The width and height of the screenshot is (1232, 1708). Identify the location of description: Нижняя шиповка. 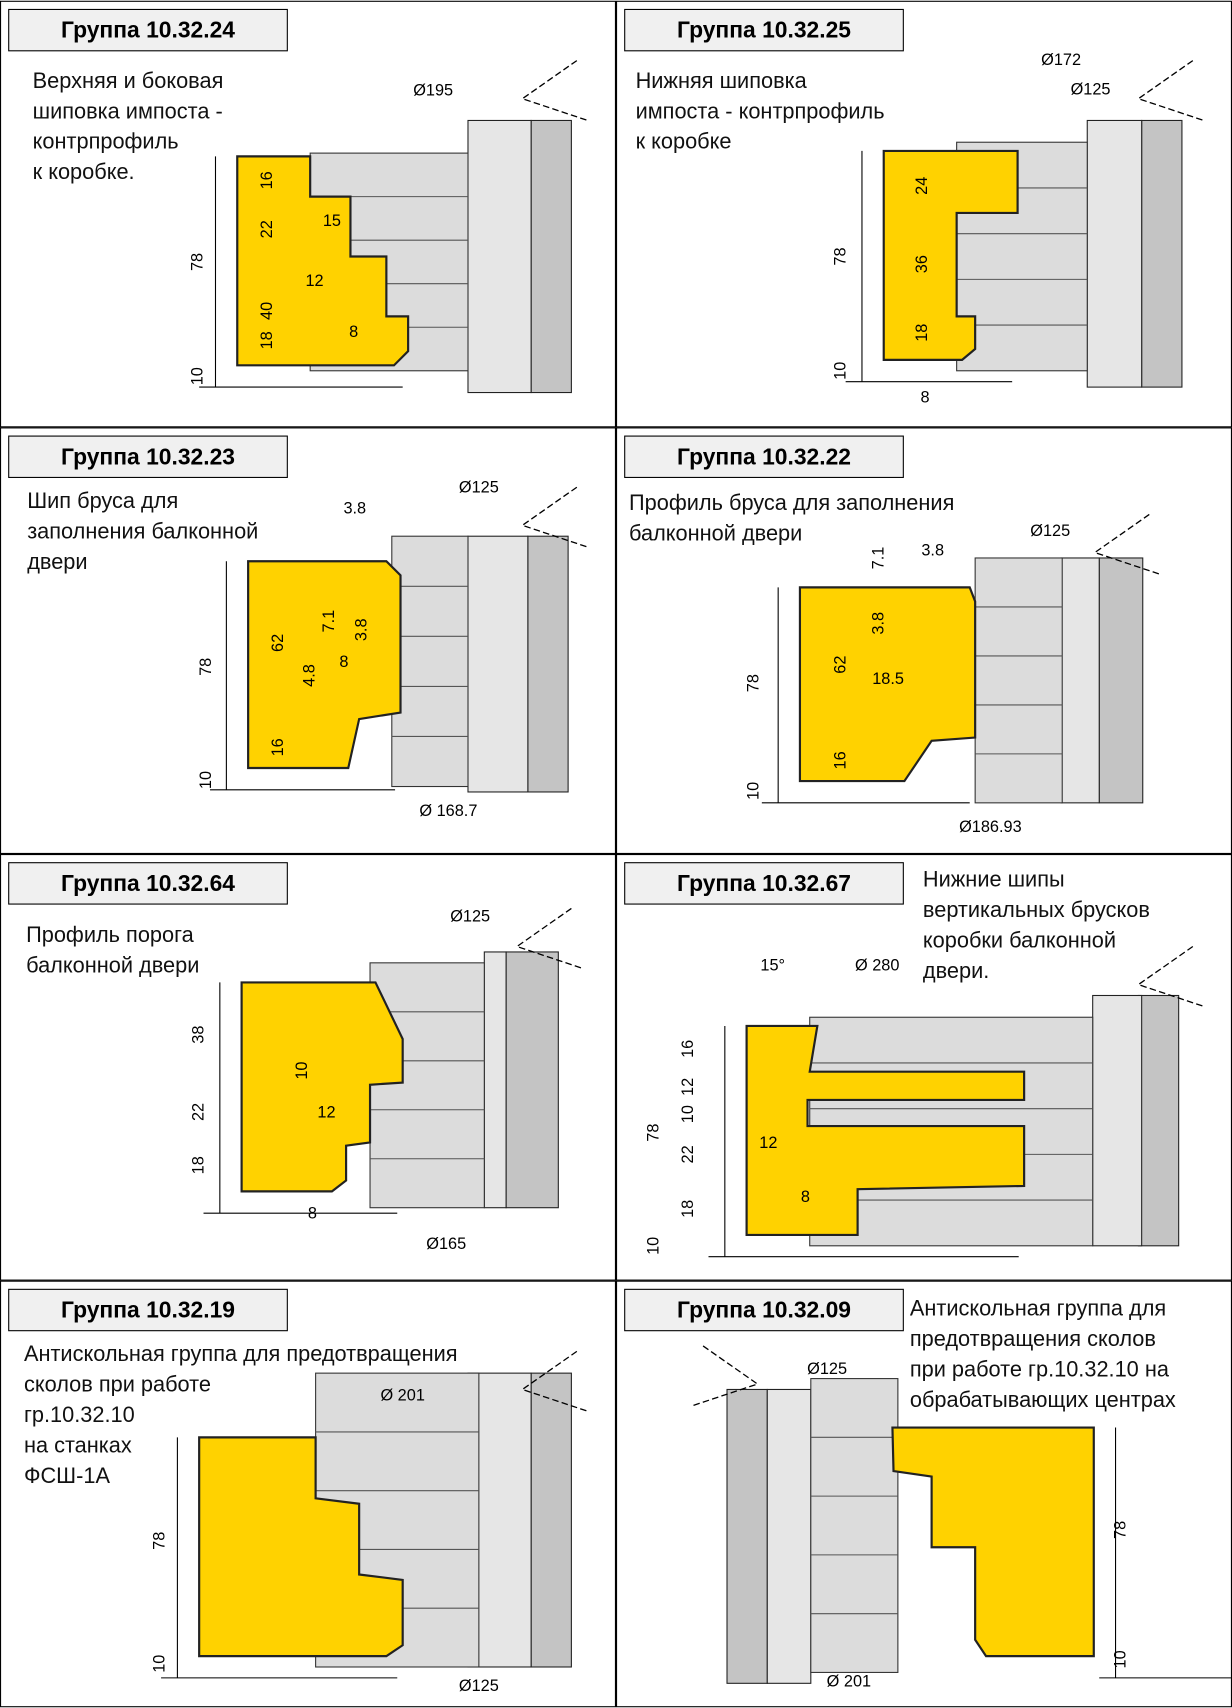
(722, 80).